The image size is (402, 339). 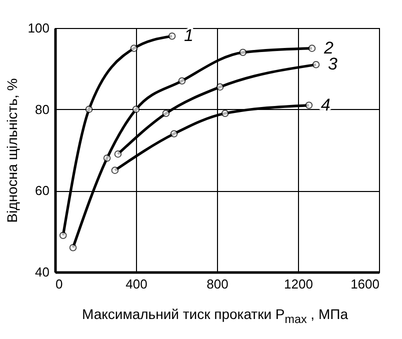 What do you see at coordinates (215, 316) in the screenshot?
I see `x-axis-title: Максимальний тиск прокатки P$_{max}$ , МПа` at bounding box center [215, 316].